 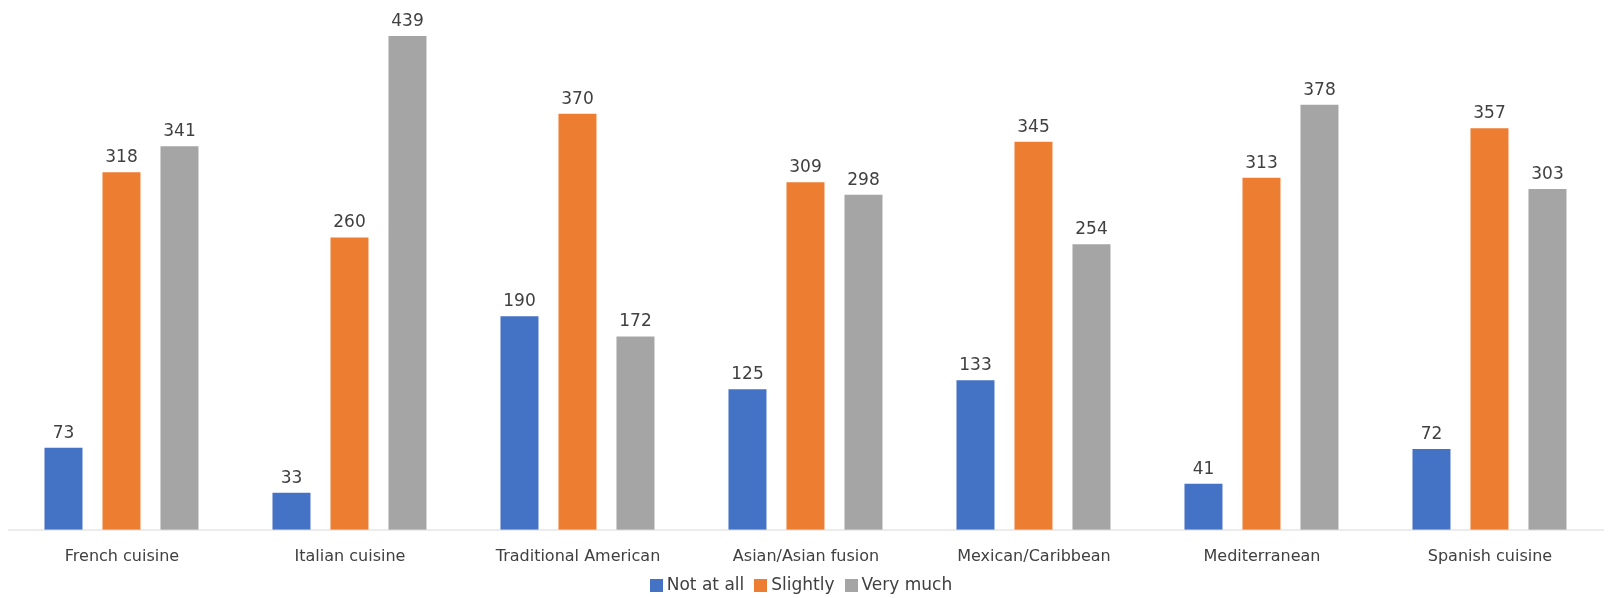 I want to click on data-label: 318, so click(x=121, y=156).